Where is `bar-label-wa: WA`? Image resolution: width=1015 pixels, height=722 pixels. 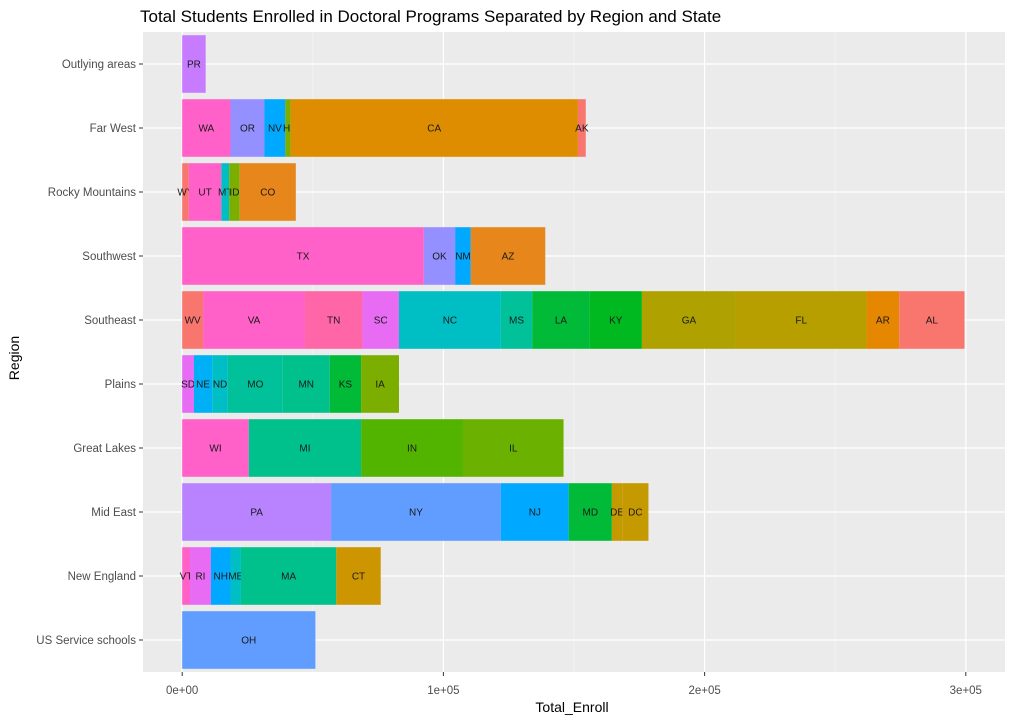 bar-label-wa: WA is located at coordinates (206, 129).